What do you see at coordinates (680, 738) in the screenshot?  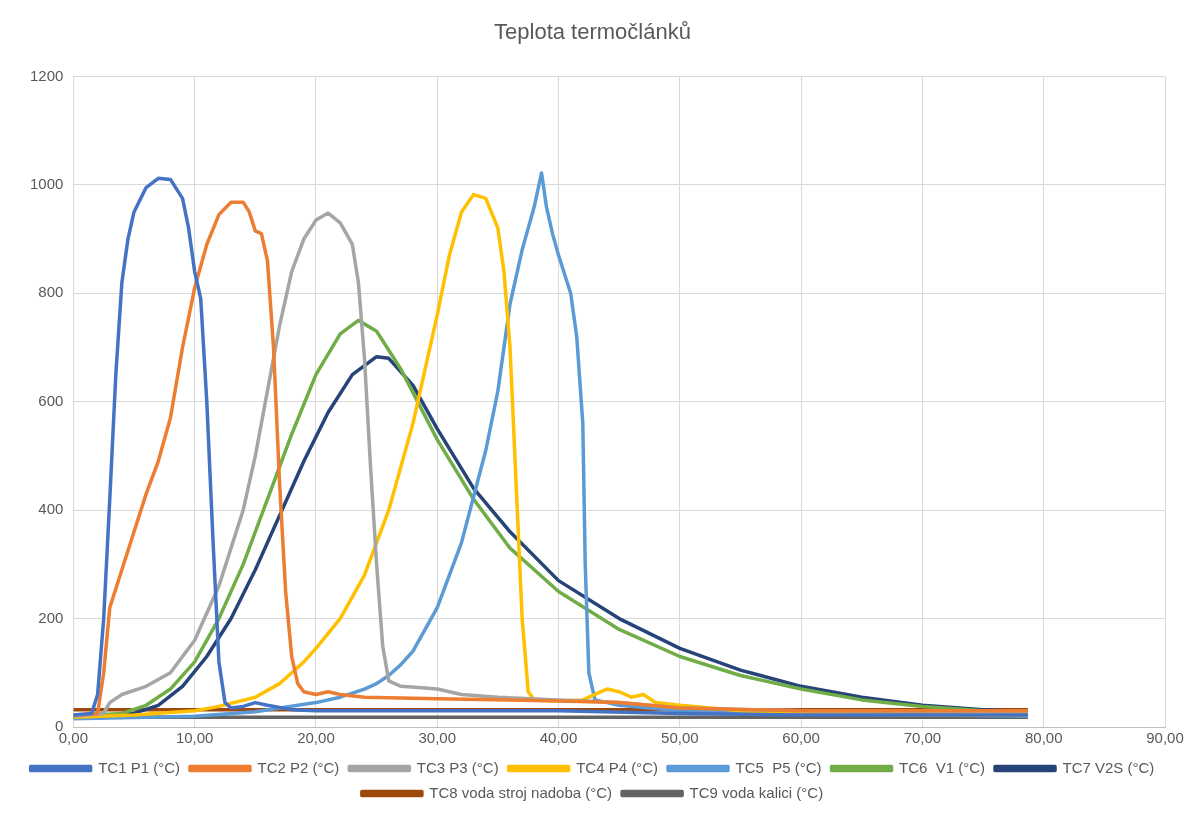 I see `x-tick-label: 50,00` at bounding box center [680, 738].